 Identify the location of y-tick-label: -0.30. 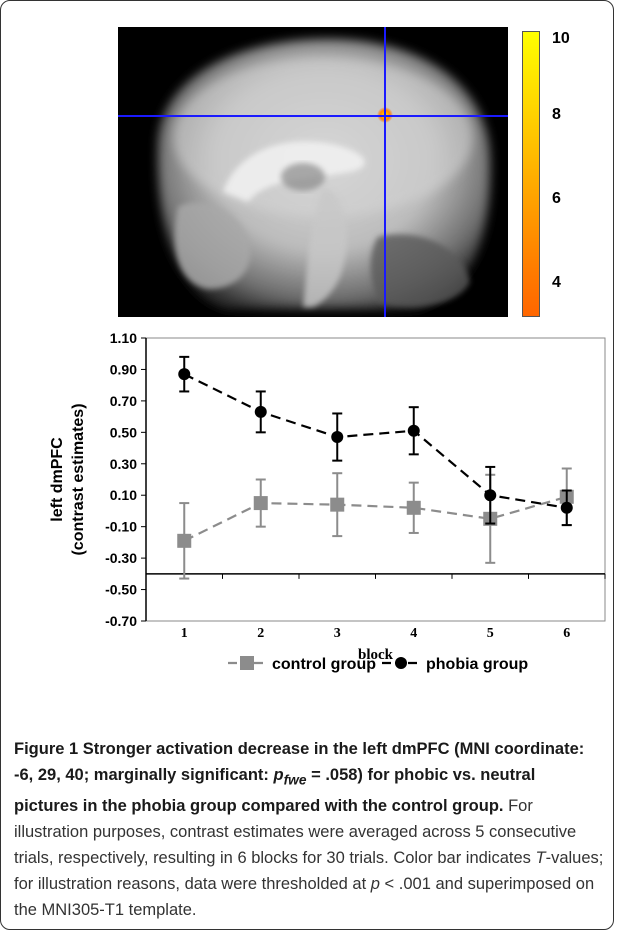
(121, 558).